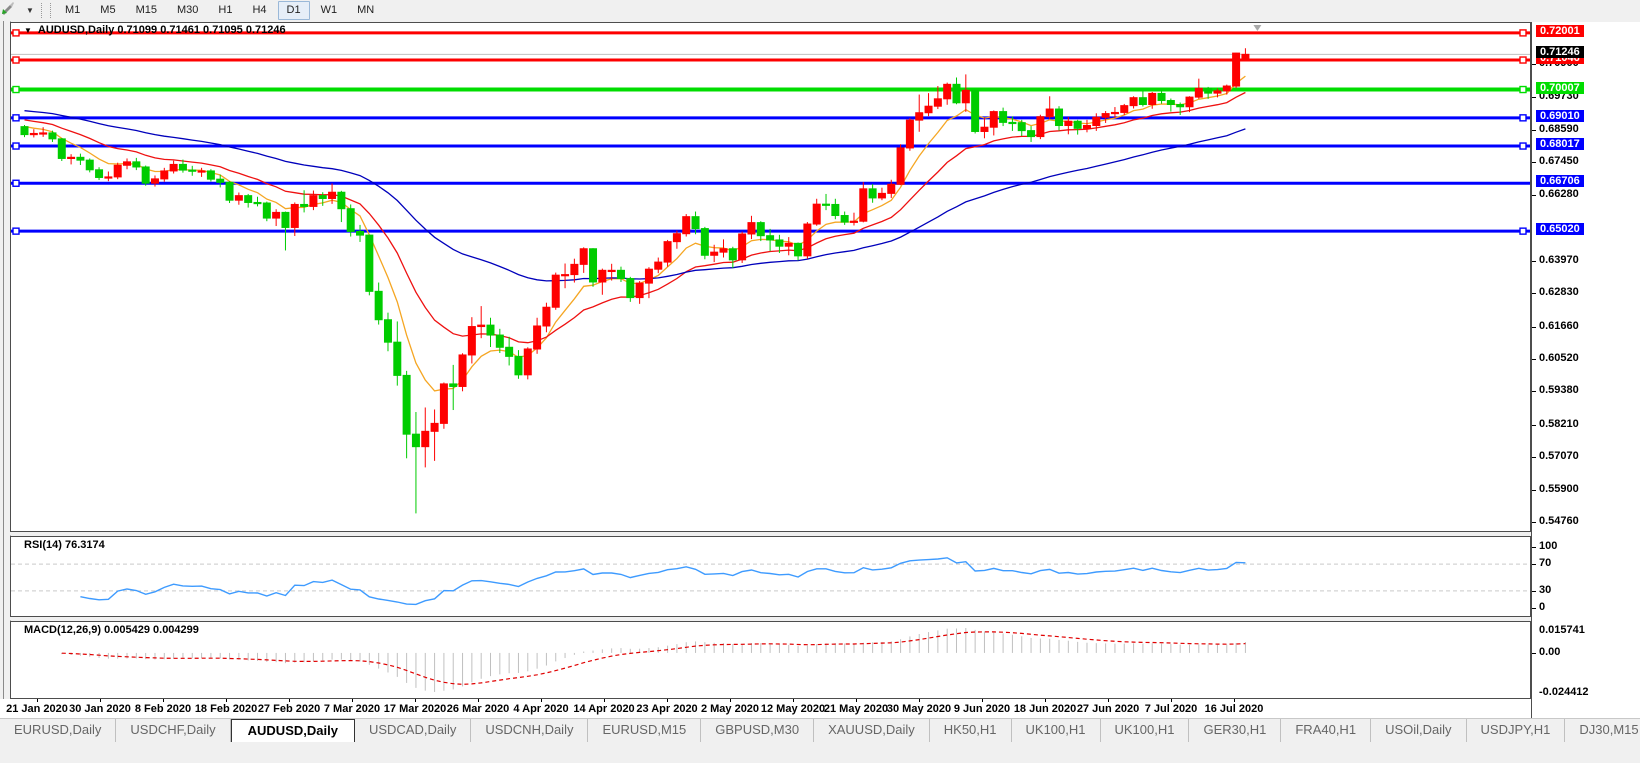  What do you see at coordinates (1545, 590) in the screenshot?
I see `rsi-axis-value: 30` at bounding box center [1545, 590].